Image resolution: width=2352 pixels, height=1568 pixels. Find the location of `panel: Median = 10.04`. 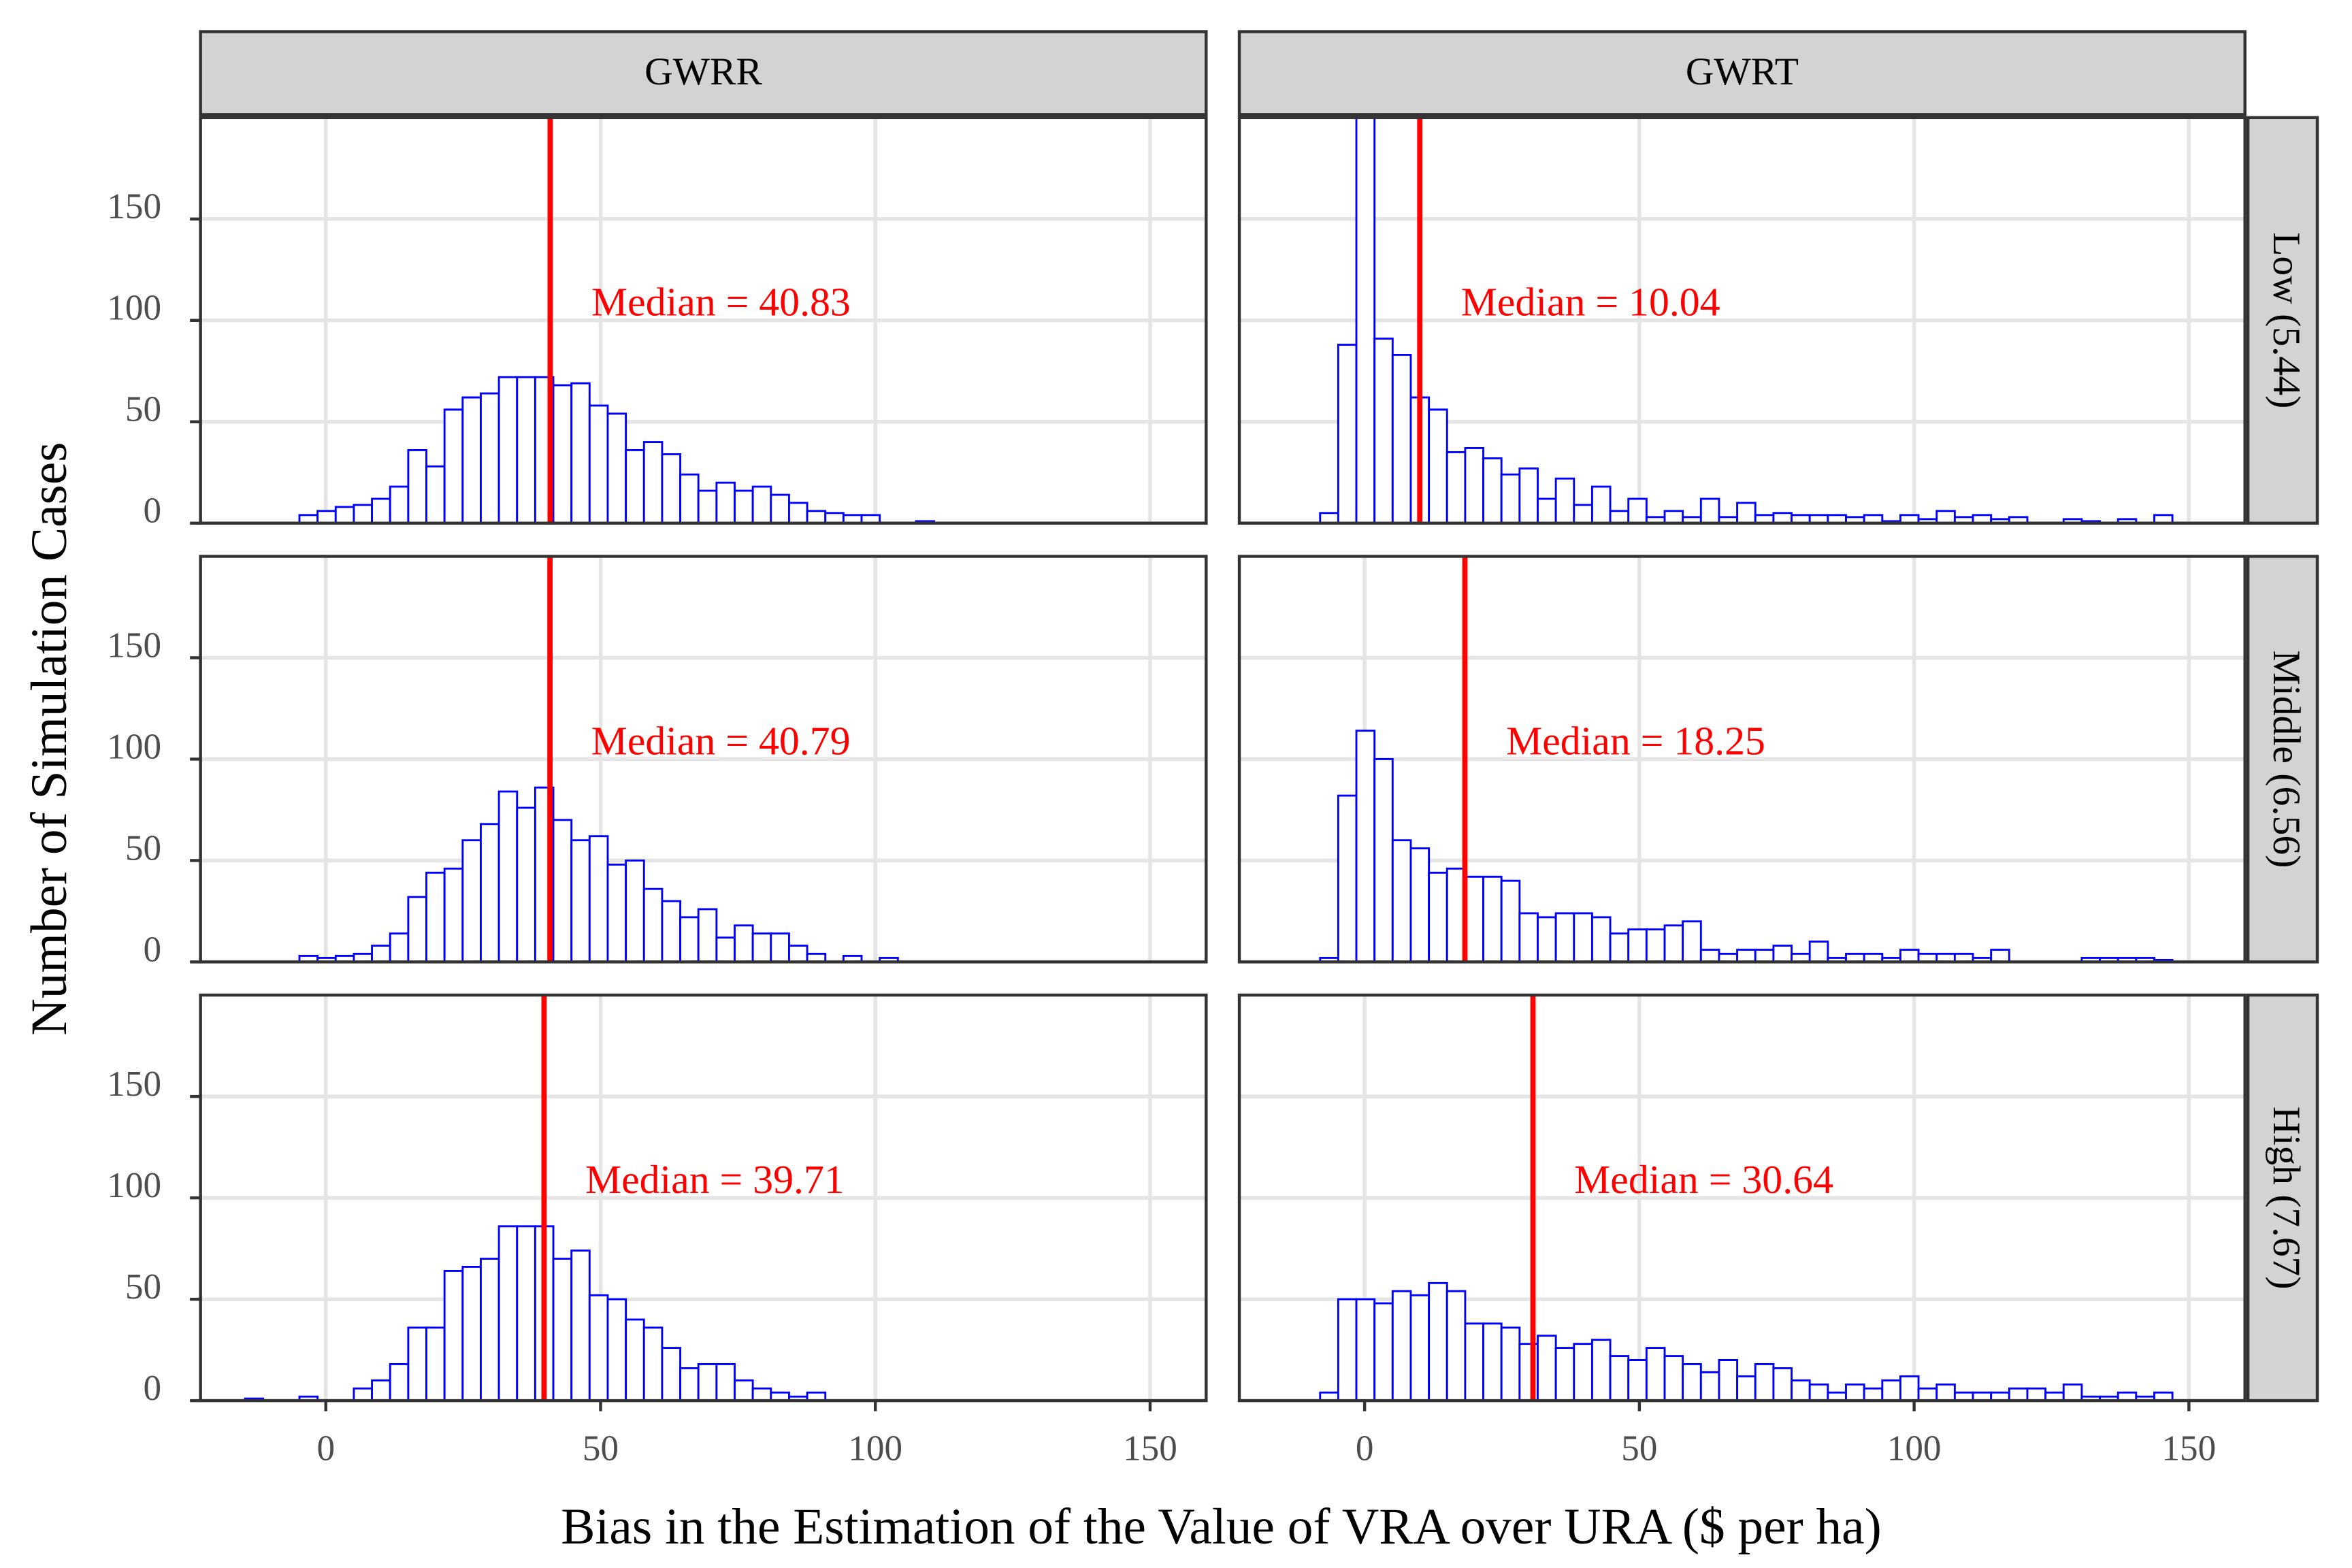

panel: Median = 10.04 is located at coordinates (1742, 320).